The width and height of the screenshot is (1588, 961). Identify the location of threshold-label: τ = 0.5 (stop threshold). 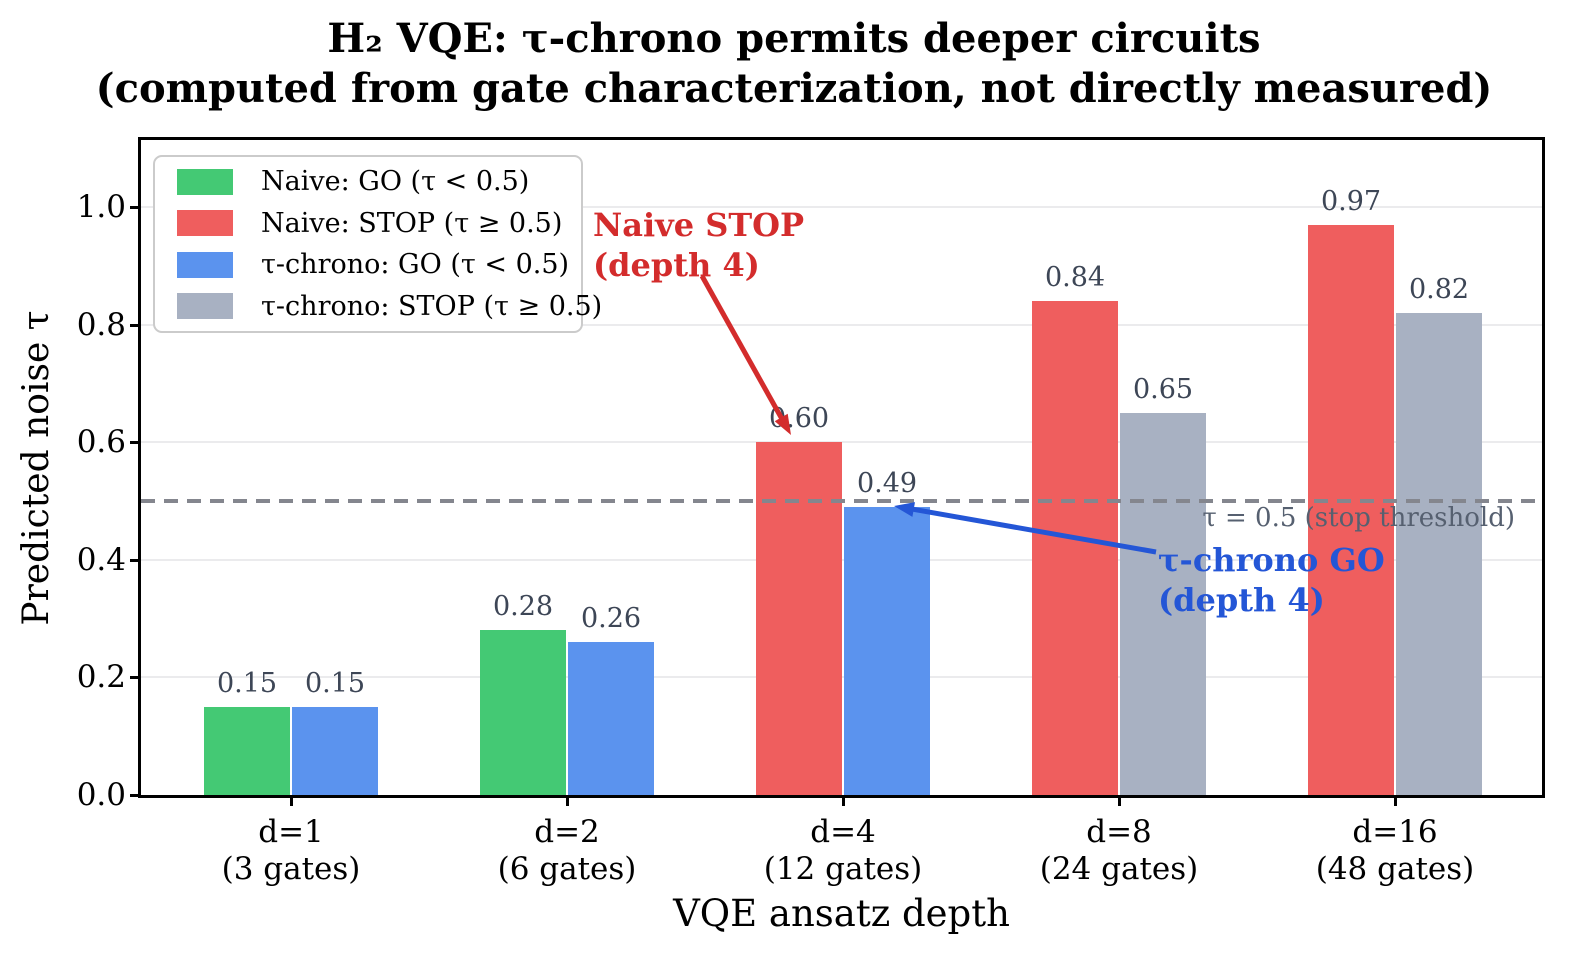
(1358, 518).